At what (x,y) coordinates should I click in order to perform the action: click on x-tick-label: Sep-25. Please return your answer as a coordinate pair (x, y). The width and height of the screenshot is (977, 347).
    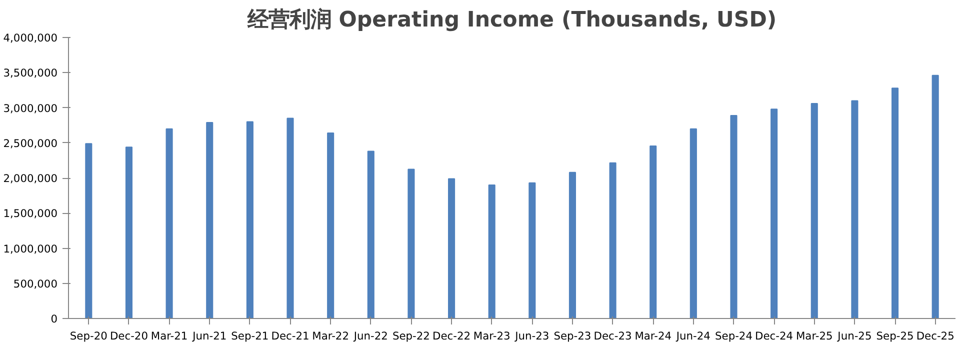
    Looking at the image, I should click on (895, 336).